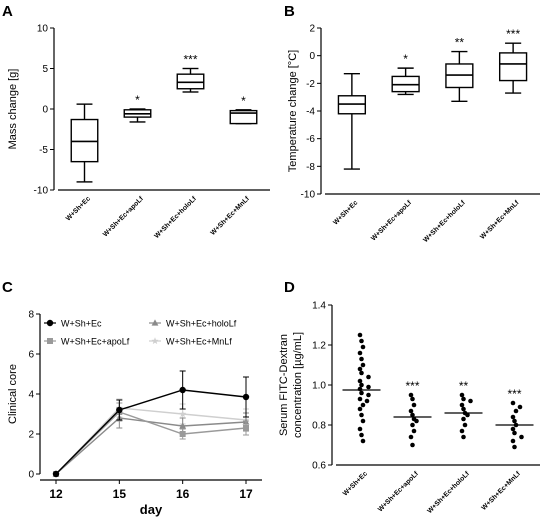  Describe the element at coordinates (310, 112) in the screenshot. I see `y-tick-label: -4` at that location.